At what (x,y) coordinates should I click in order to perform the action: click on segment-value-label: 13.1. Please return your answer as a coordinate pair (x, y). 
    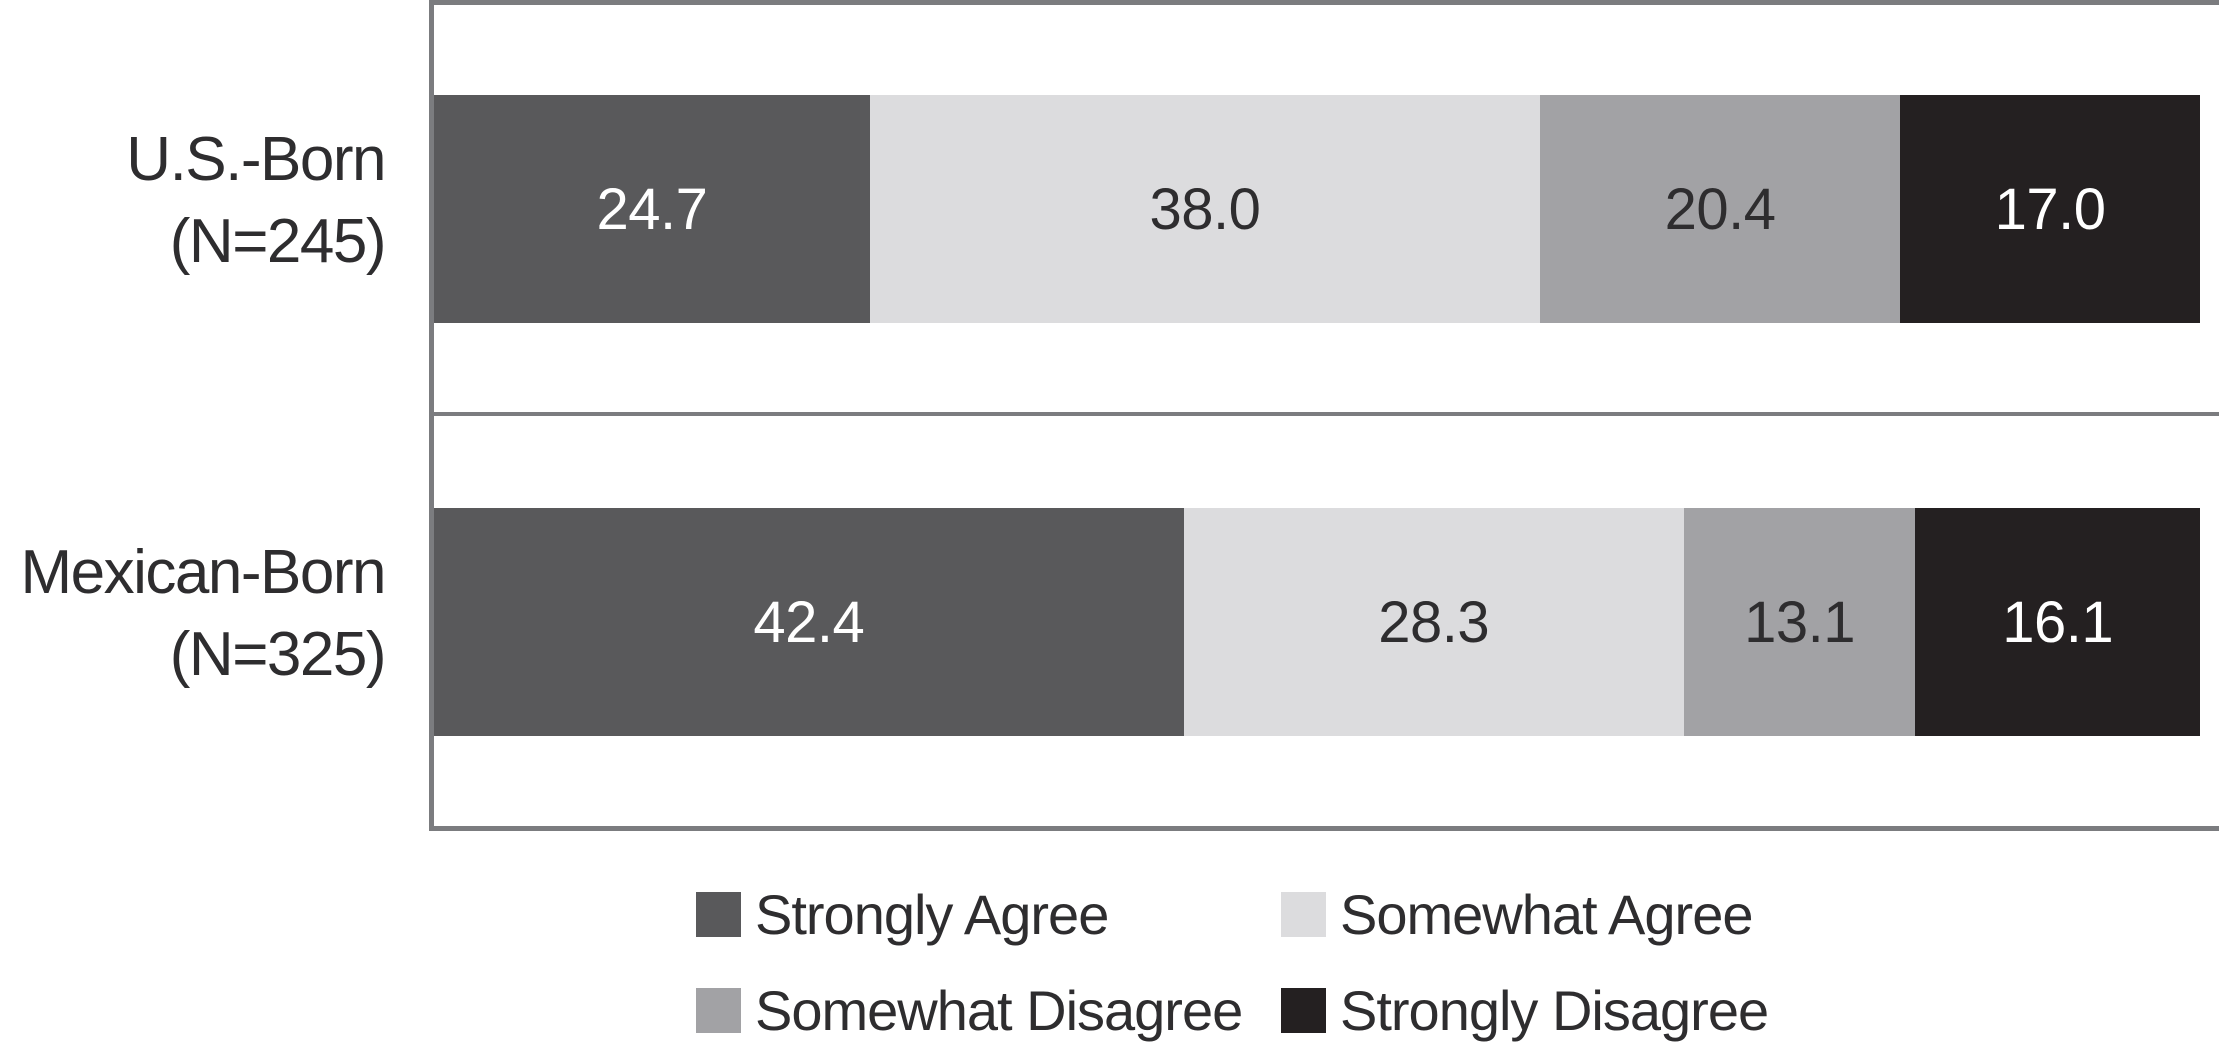
    Looking at the image, I should click on (1800, 622).